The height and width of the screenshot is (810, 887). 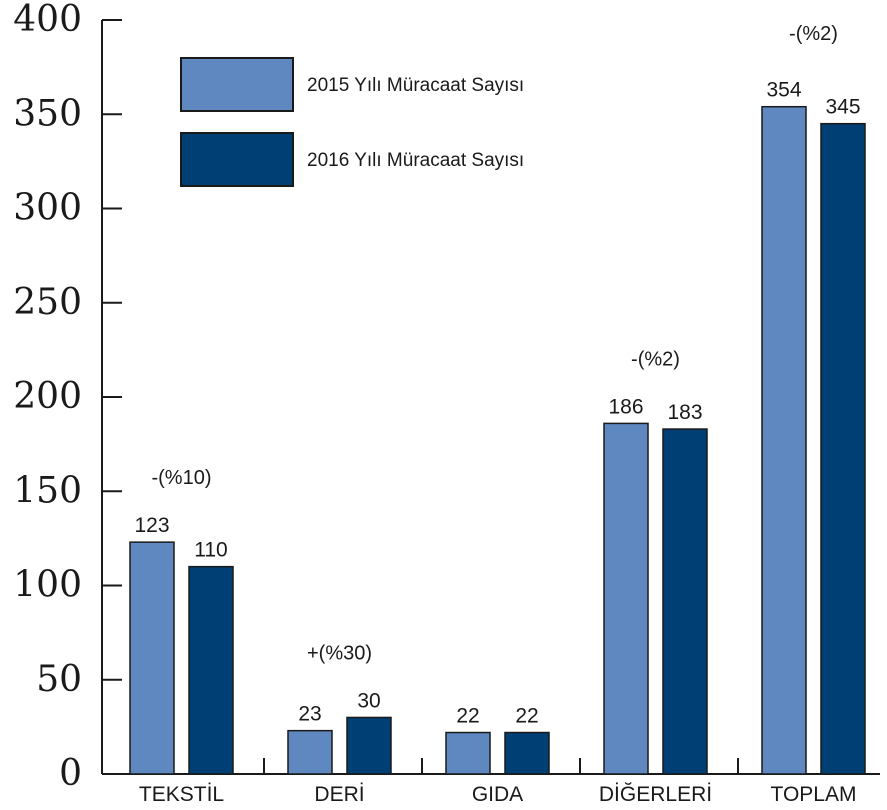 What do you see at coordinates (415, 85) in the screenshot?
I see `legend-label: 2015 Yılı Müracaat Sayısı` at bounding box center [415, 85].